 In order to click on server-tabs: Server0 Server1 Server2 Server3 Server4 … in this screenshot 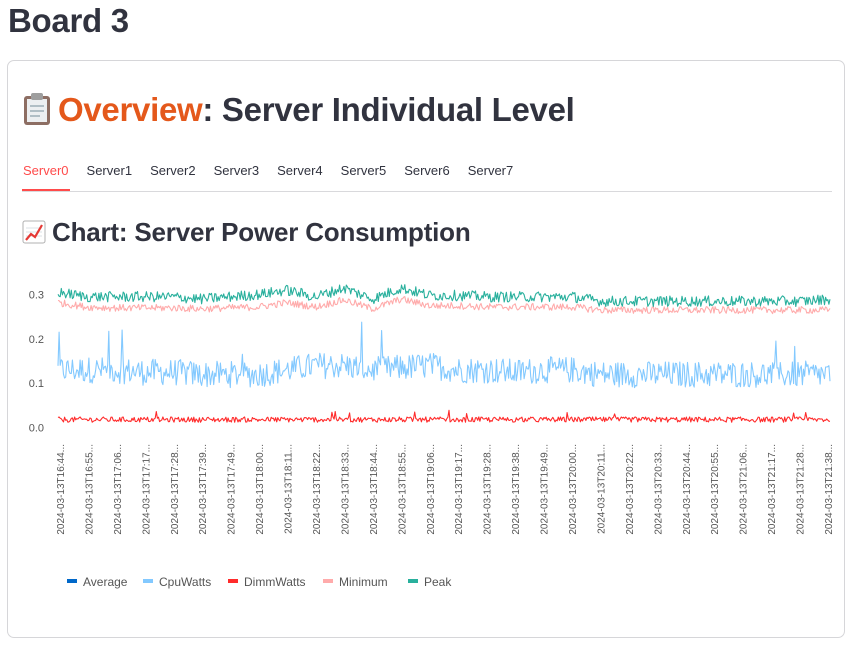, I will do `click(427, 175)`.